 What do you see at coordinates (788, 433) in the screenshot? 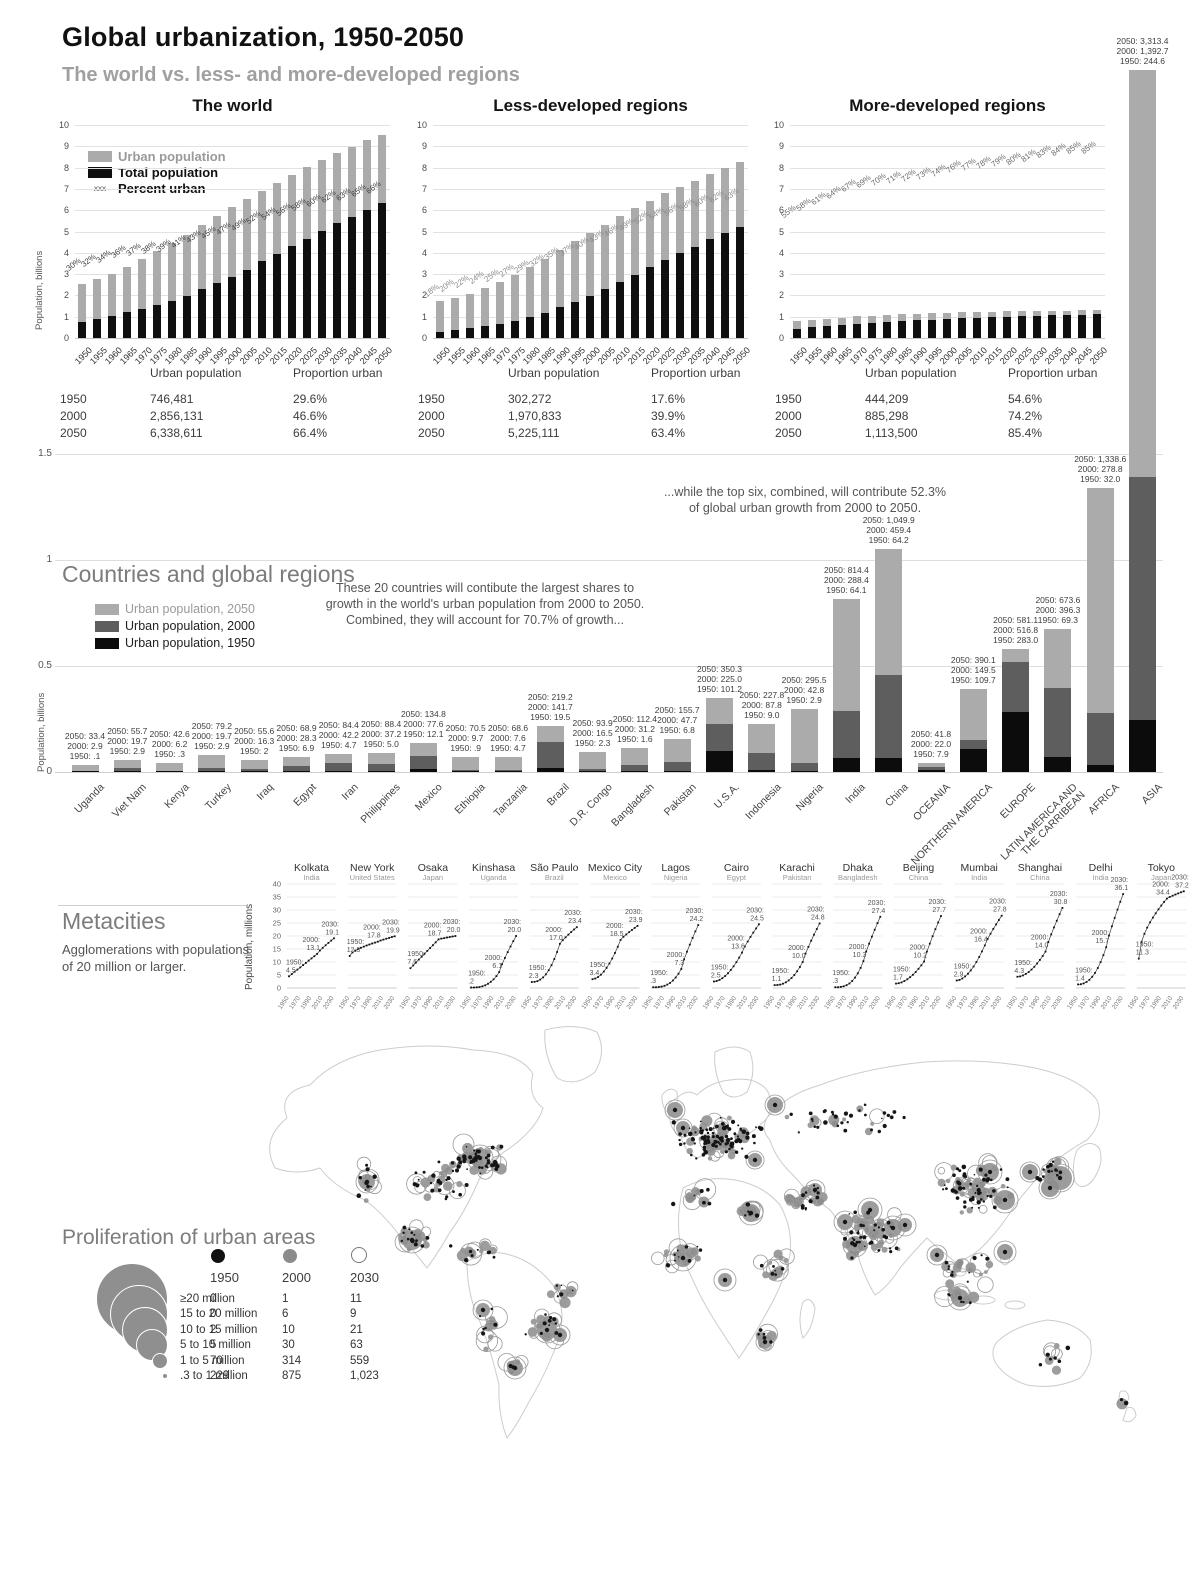
I see `table-cell-year: 2050` at bounding box center [788, 433].